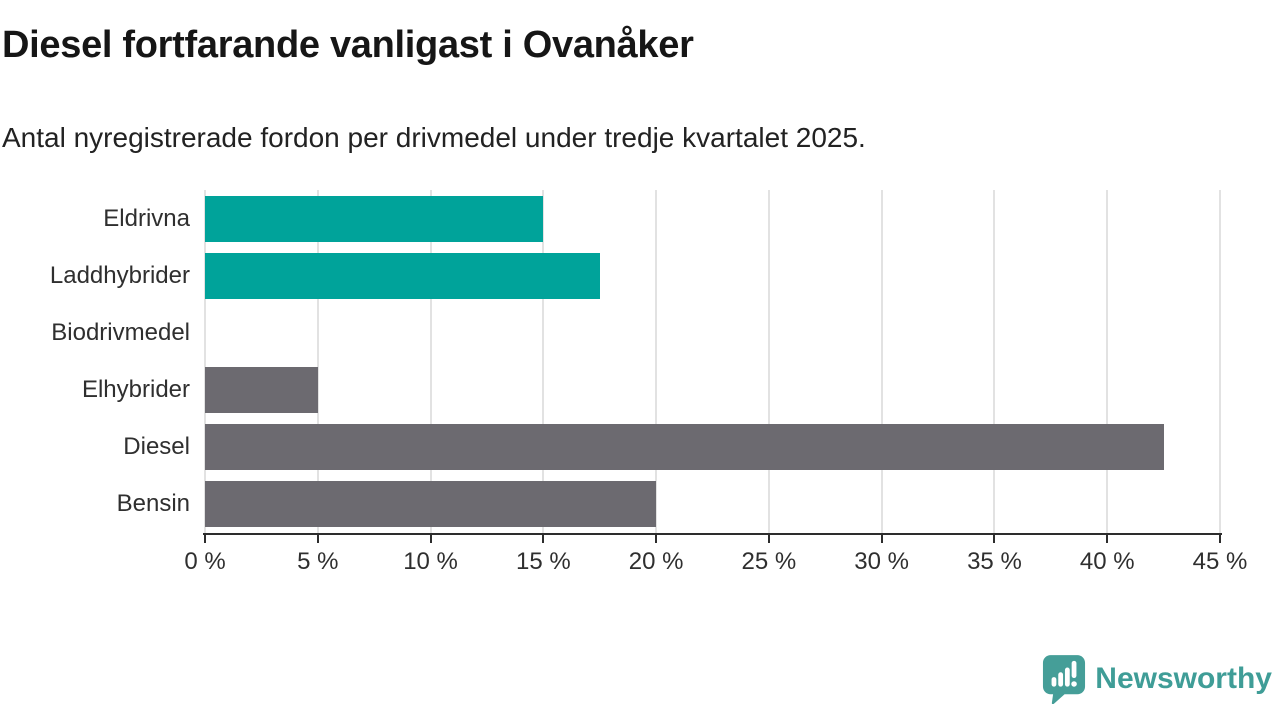 This screenshot has width=1280, height=720. What do you see at coordinates (994, 561) in the screenshot?
I see `x-axis-tick-label: 35 %` at bounding box center [994, 561].